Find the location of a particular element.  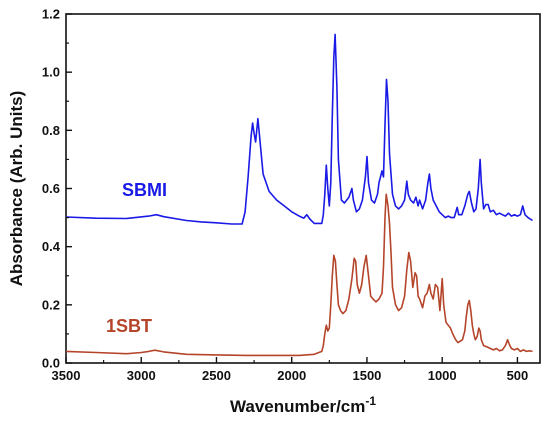

x-tick-label: 3500 is located at coordinates (66, 375).